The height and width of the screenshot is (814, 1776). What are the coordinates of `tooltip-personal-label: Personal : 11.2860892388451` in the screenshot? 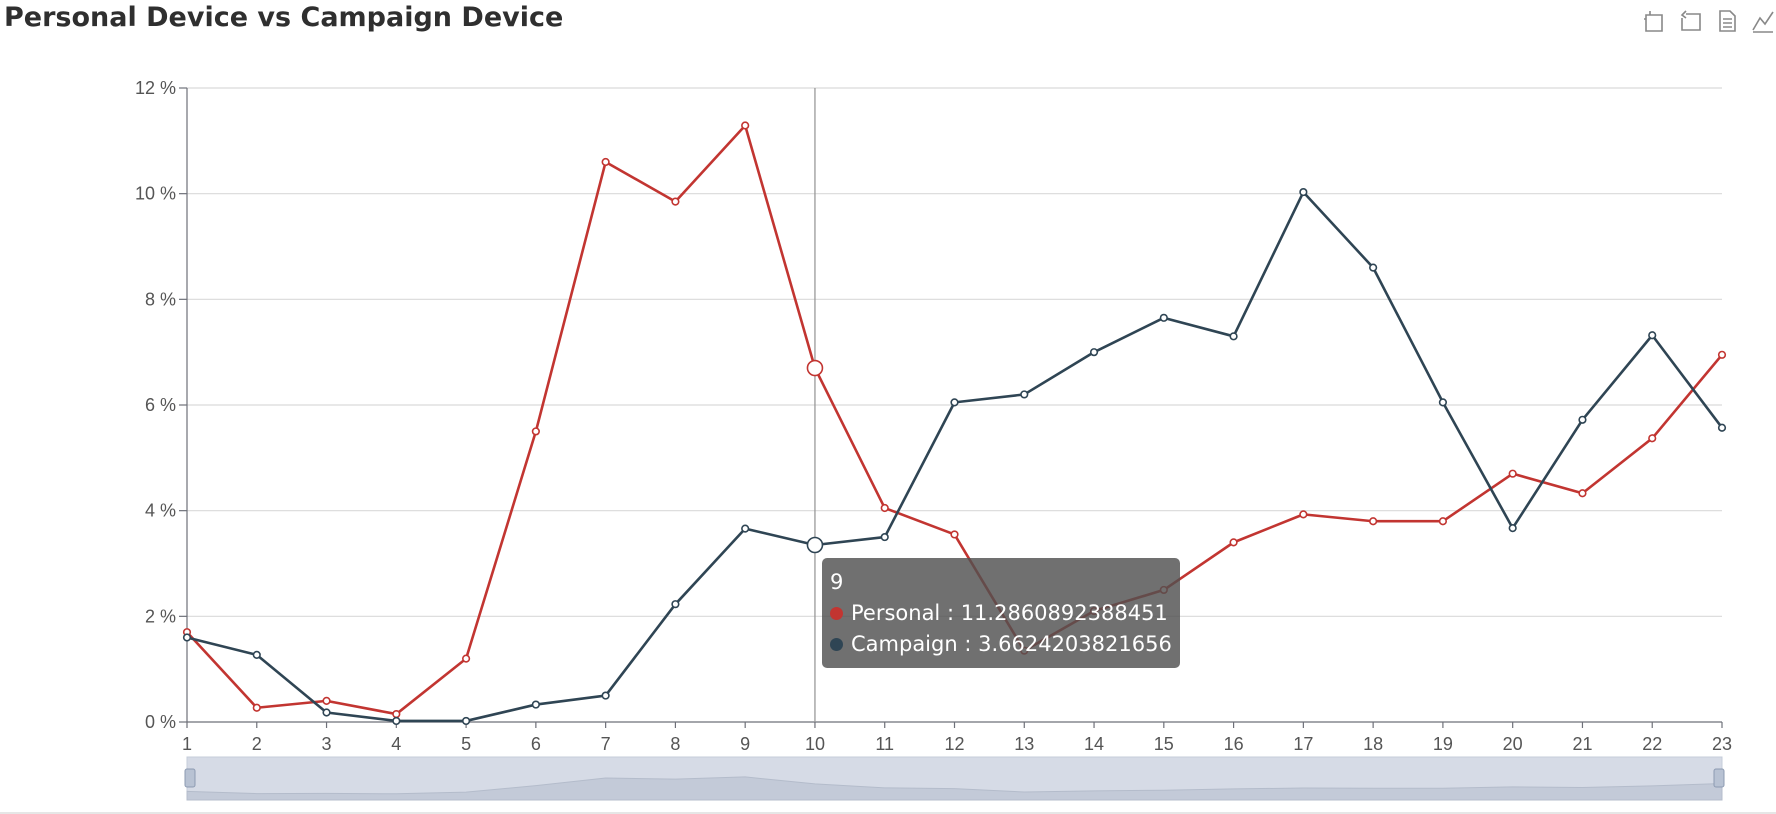 It's located at (1009, 613).